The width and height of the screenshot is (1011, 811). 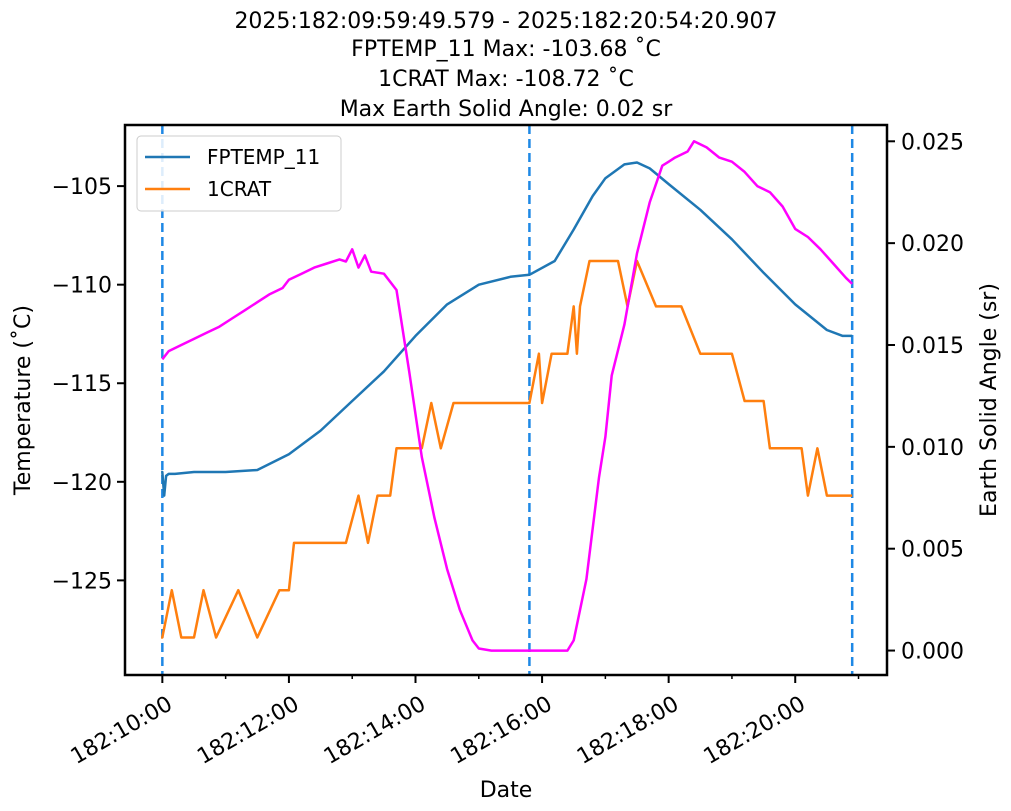 I want to click on y-tick-label: −110, so click(x=82, y=286).